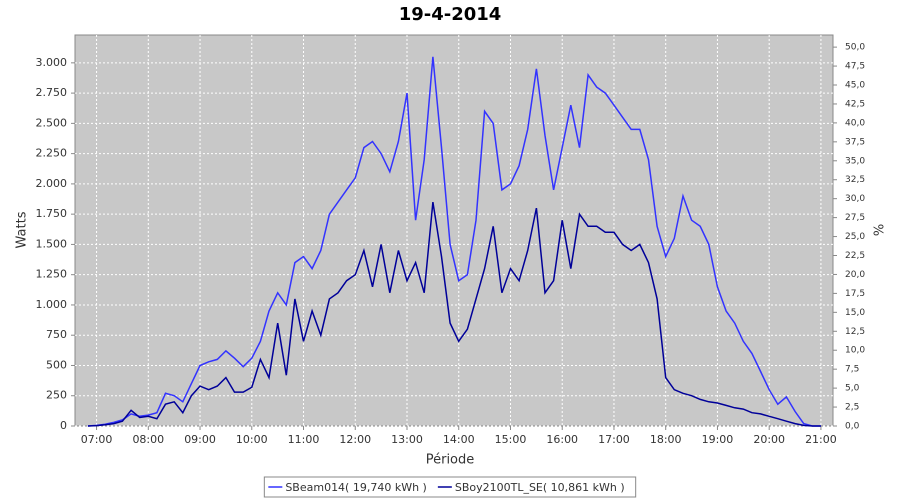 The image size is (900, 504). I want to click on x-tick-label: 14:00, so click(459, 439).